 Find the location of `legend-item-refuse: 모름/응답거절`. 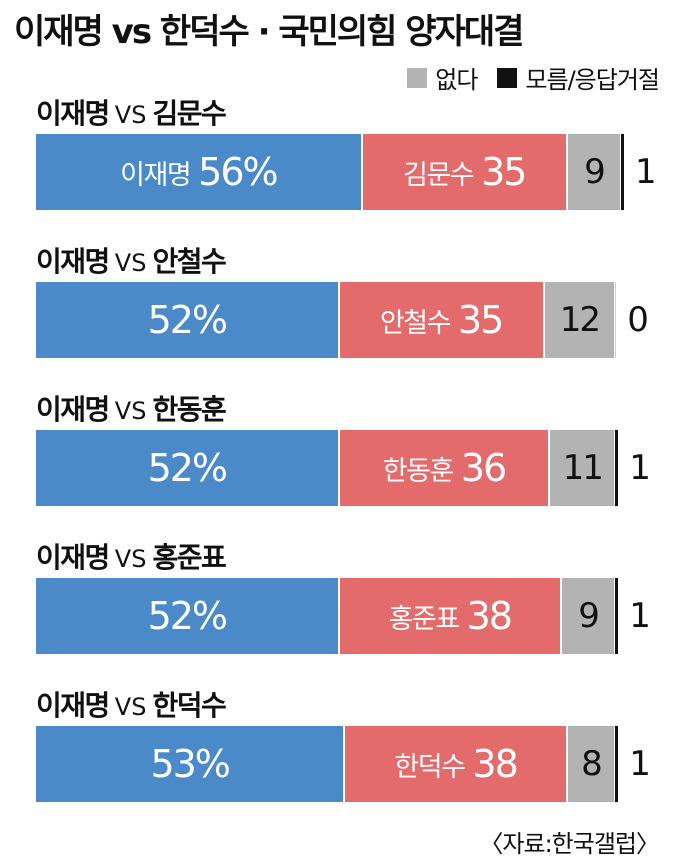

legend-item-refuse: 모름/응답거절 is located at coordinates (578, 77).